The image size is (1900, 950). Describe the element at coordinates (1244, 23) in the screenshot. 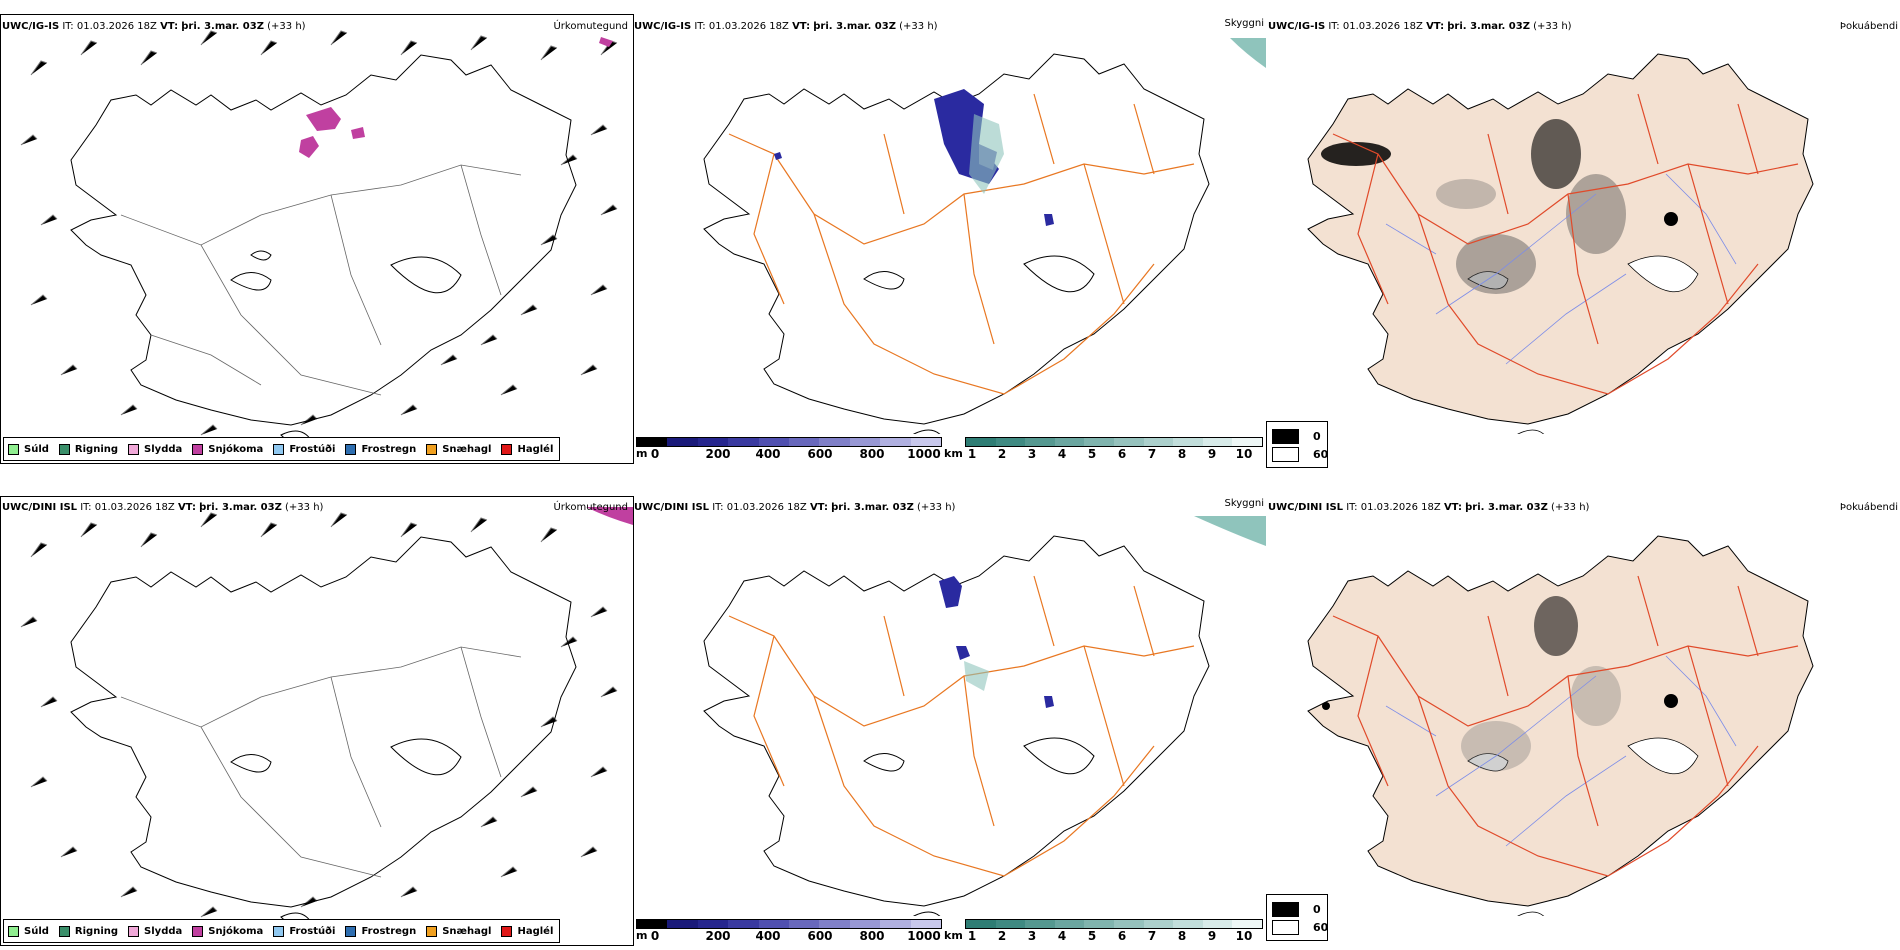

I see `panel-title-visibility-top: Skyggni` at that location.